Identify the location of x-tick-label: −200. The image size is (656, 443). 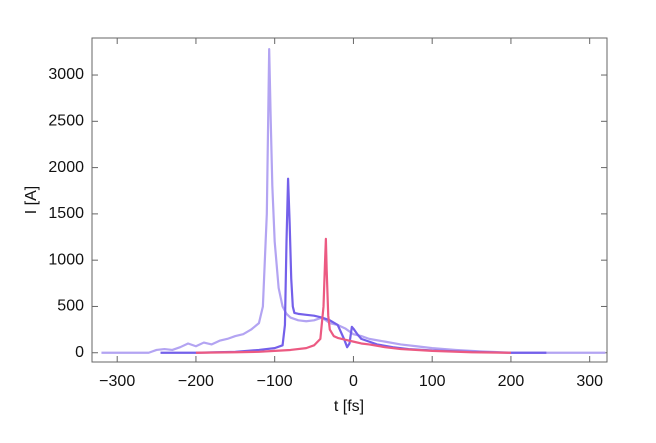
(196, 381).